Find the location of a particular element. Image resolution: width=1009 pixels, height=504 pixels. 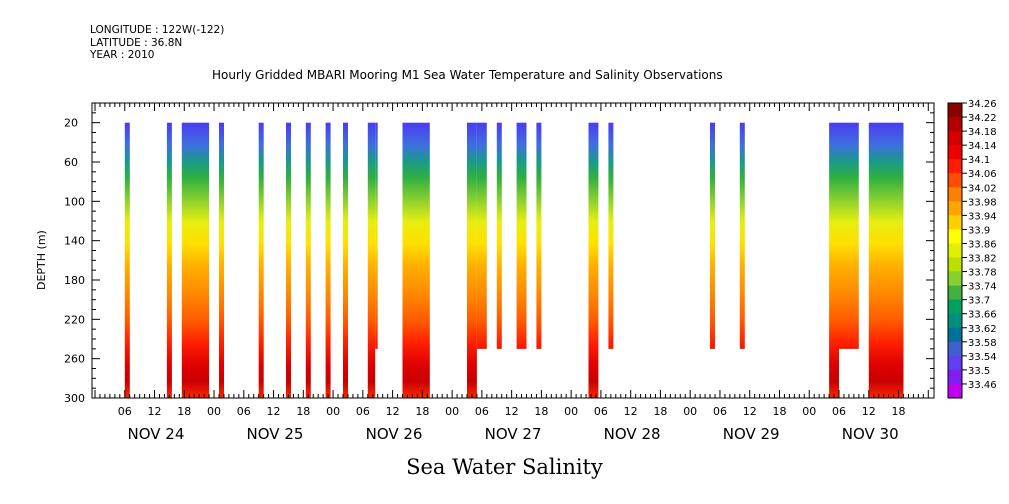

y-axis-label: DEPTH (m) is located at coordinates (41, 260).